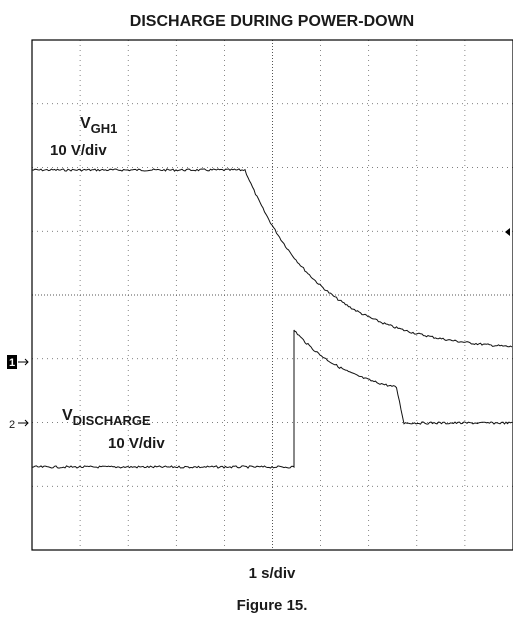 The image size is (513, 621). Describe the element at coordinates (507, 232) in the screenshot. I see `trigger-marker` at that location.